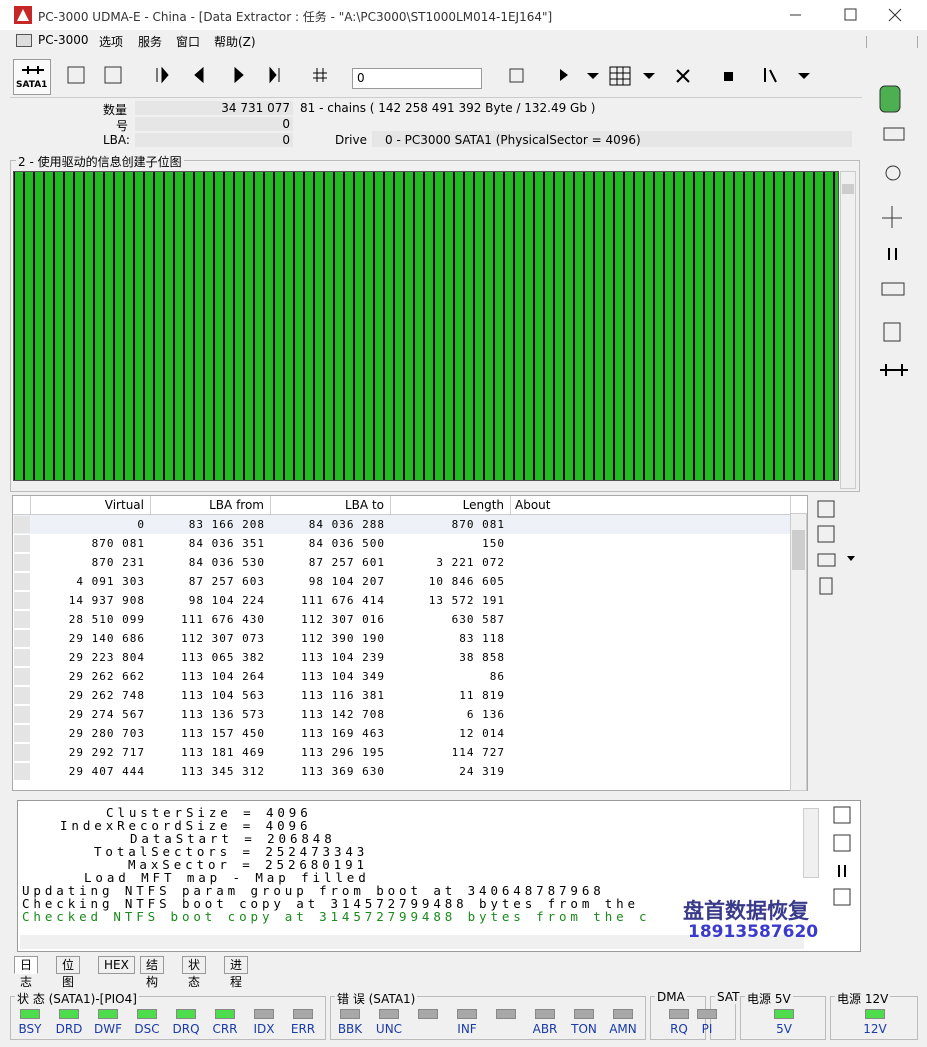  What do you see at coordinates (769, 998) in the screenshot?
I see `status-group-title: 电源 5V` at bounding box center [769, 998].